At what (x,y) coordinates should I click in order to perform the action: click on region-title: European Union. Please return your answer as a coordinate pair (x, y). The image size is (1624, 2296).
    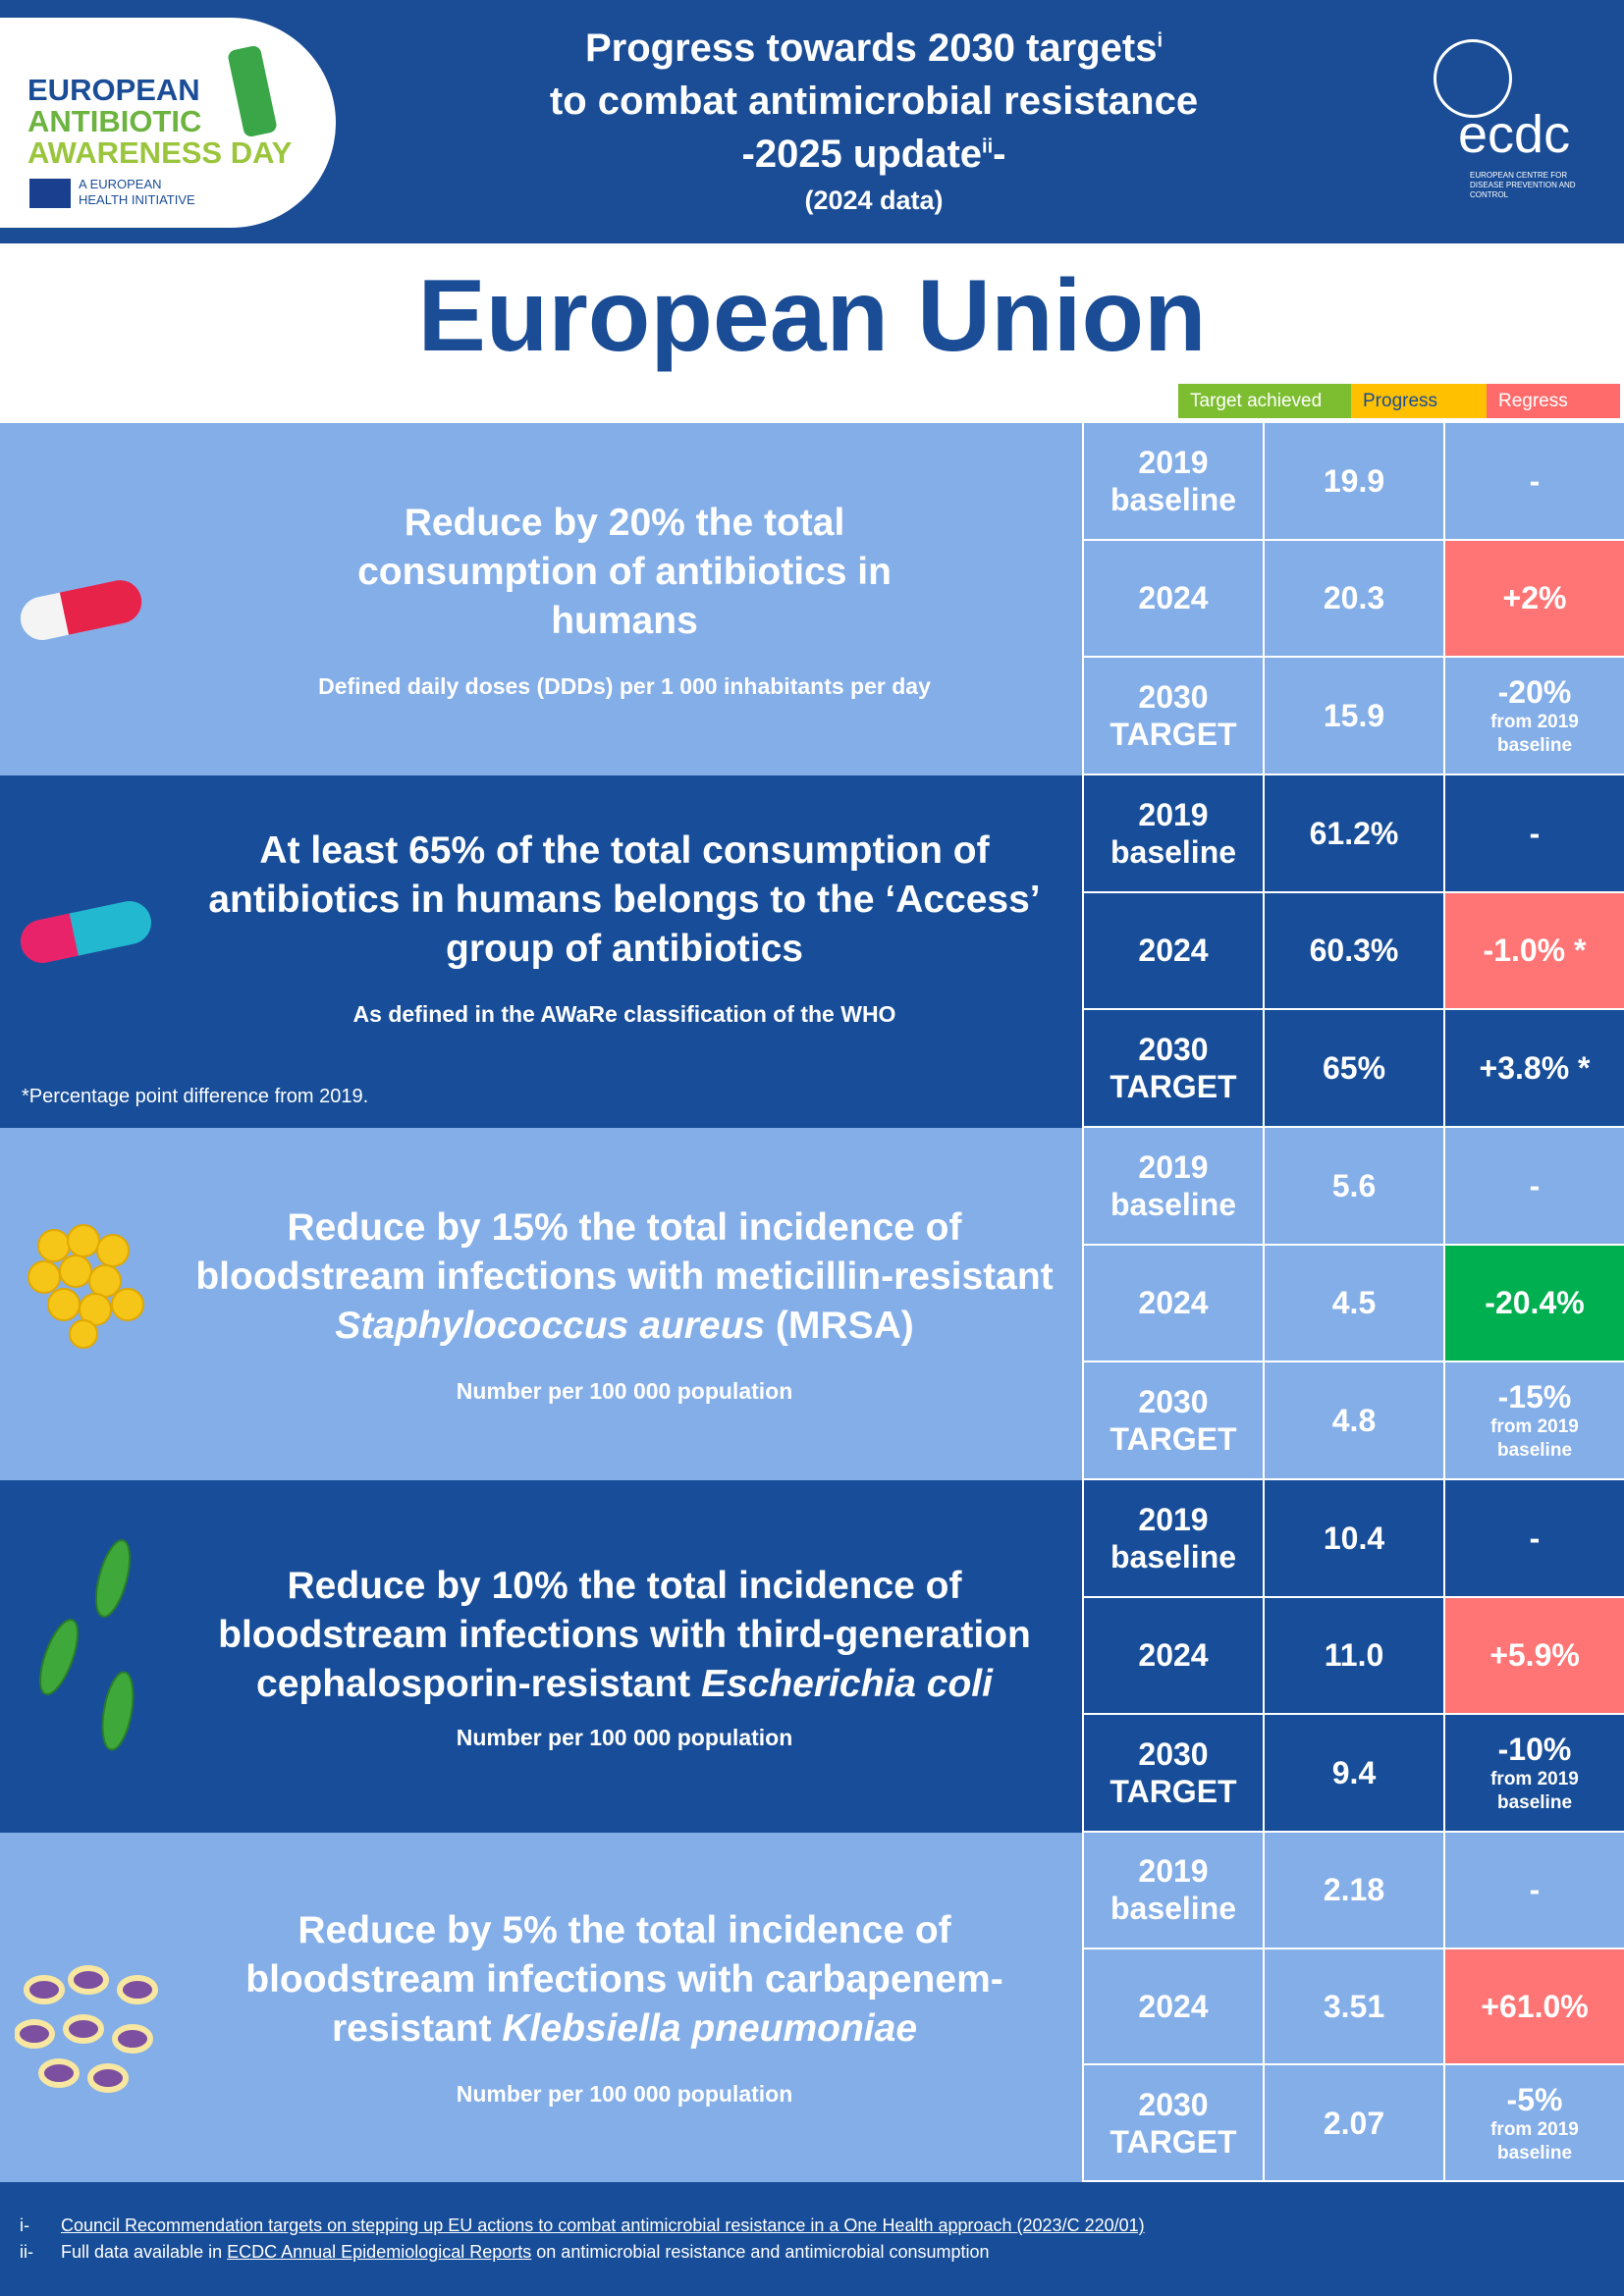
    Looking at the image, I should click on (812, 316).